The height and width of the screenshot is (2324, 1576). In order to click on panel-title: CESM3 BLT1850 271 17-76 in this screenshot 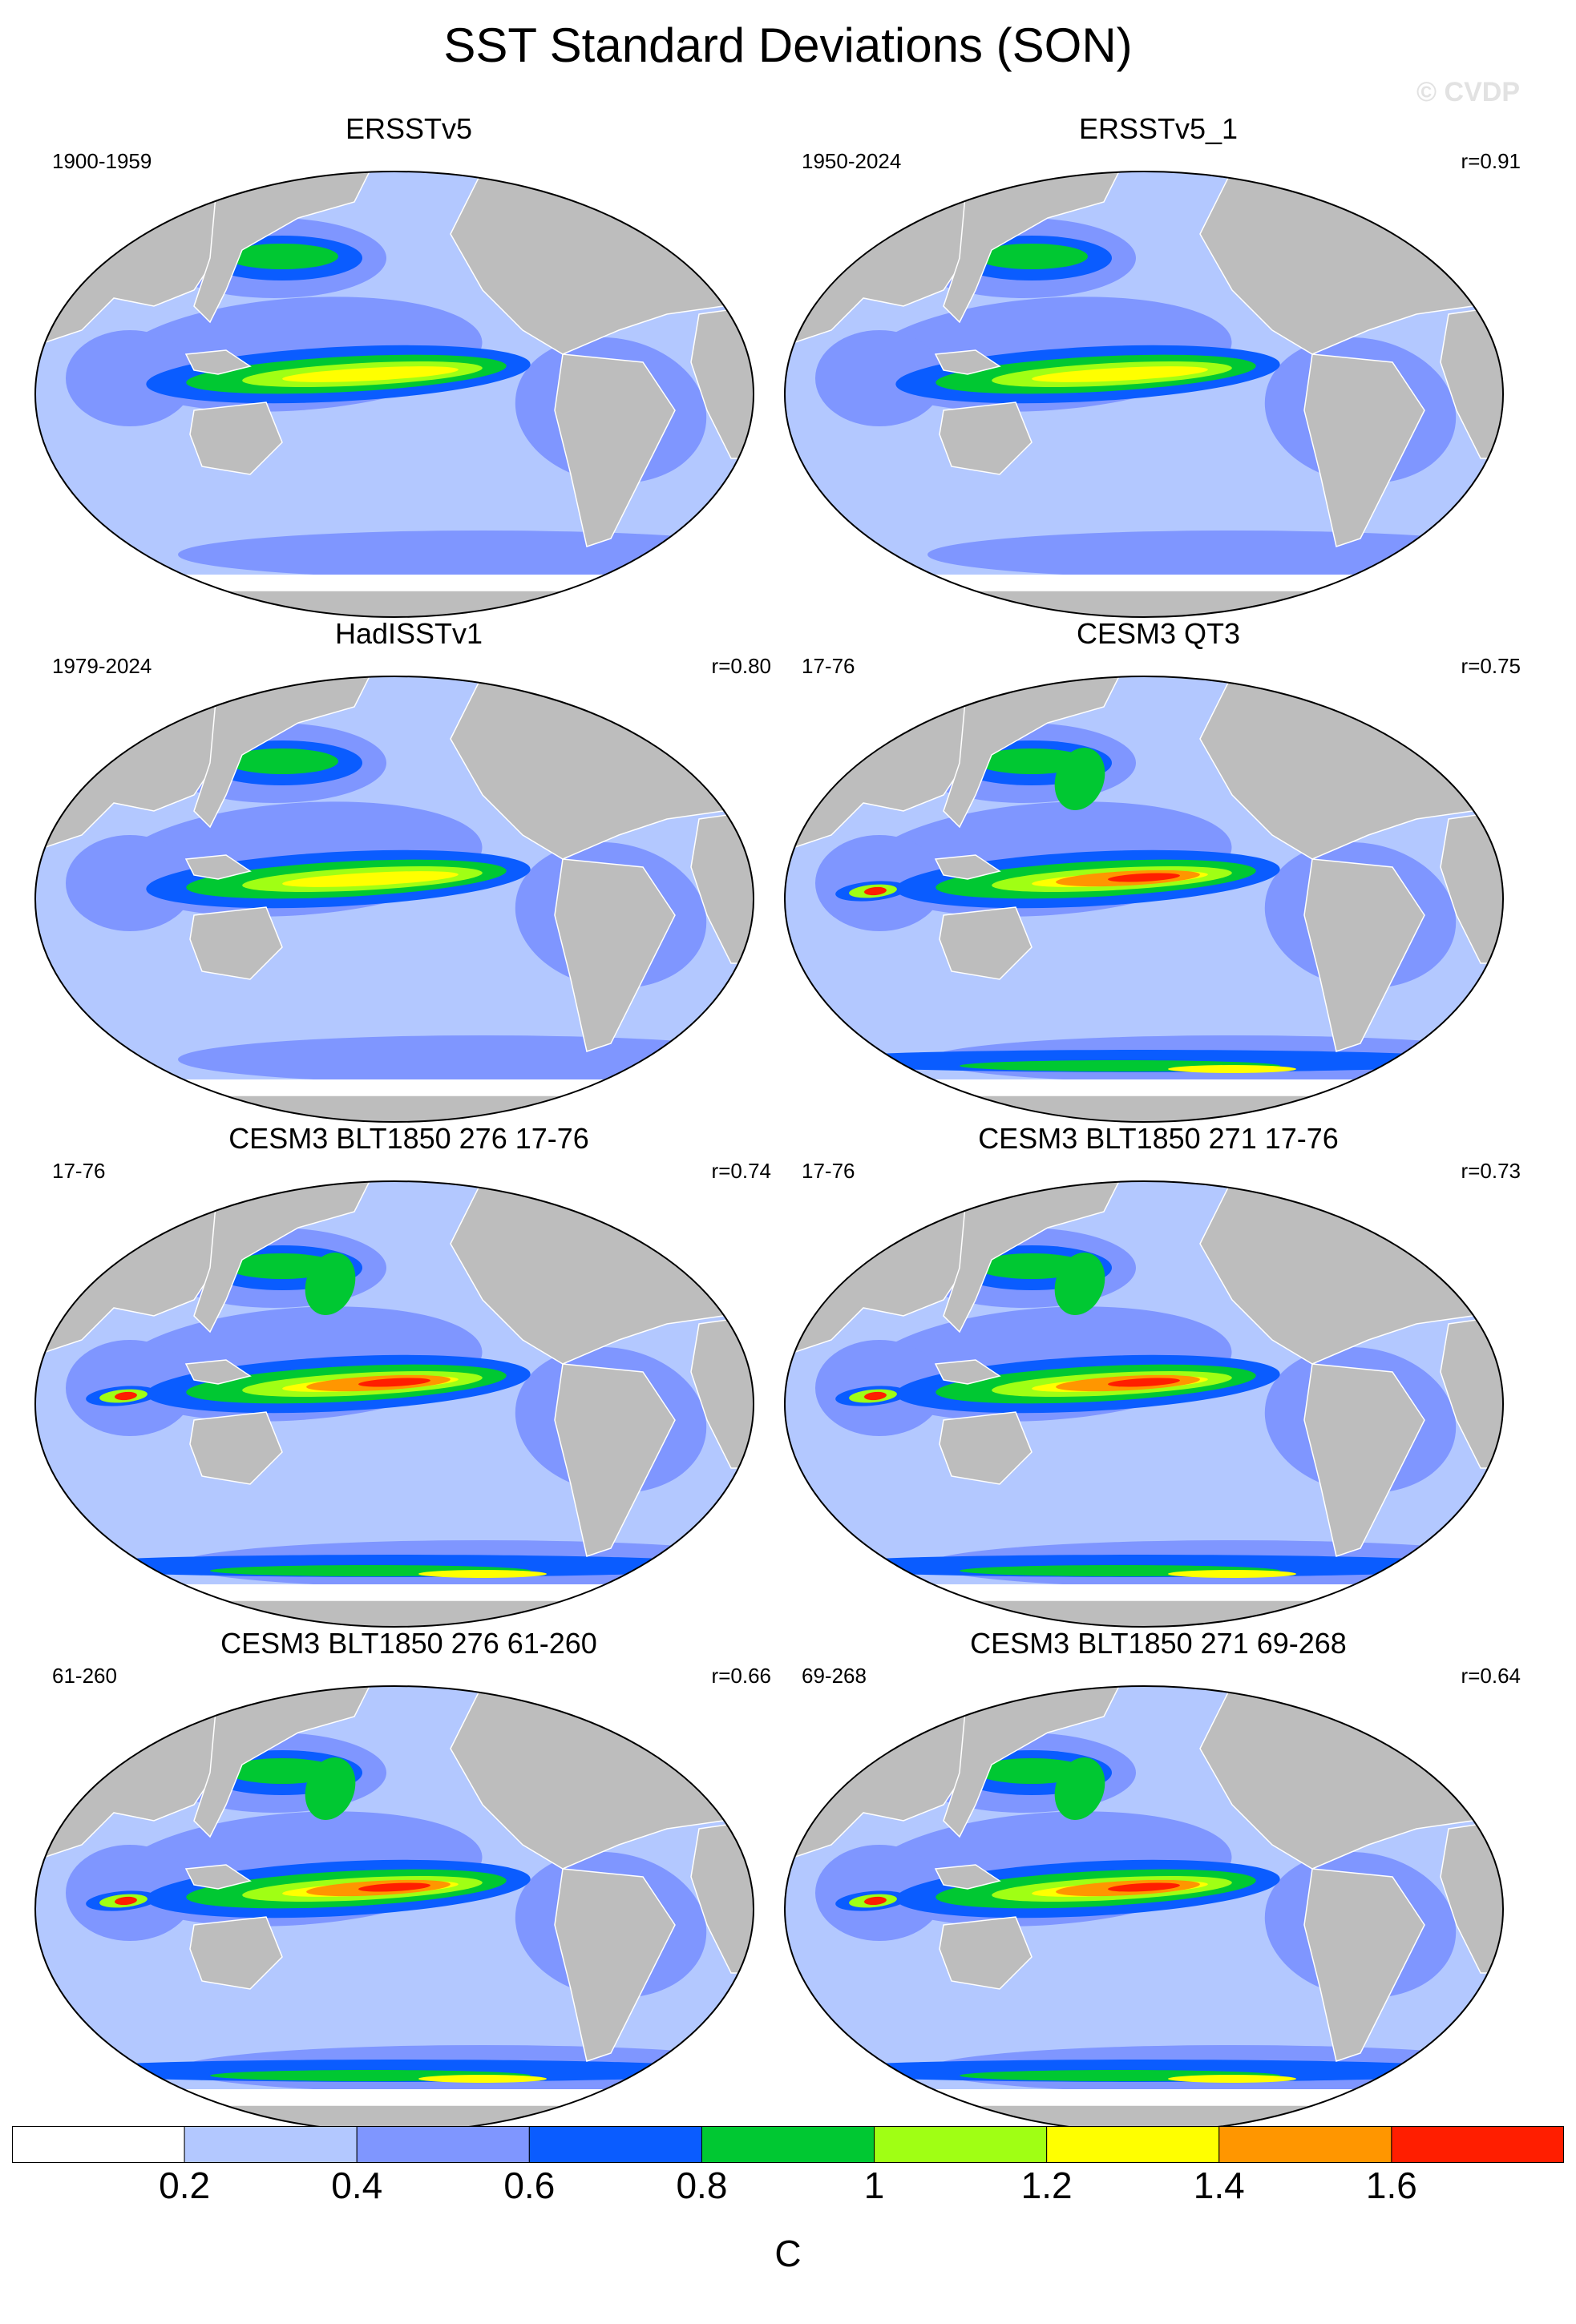, I will do `click(1158, 1138)`.